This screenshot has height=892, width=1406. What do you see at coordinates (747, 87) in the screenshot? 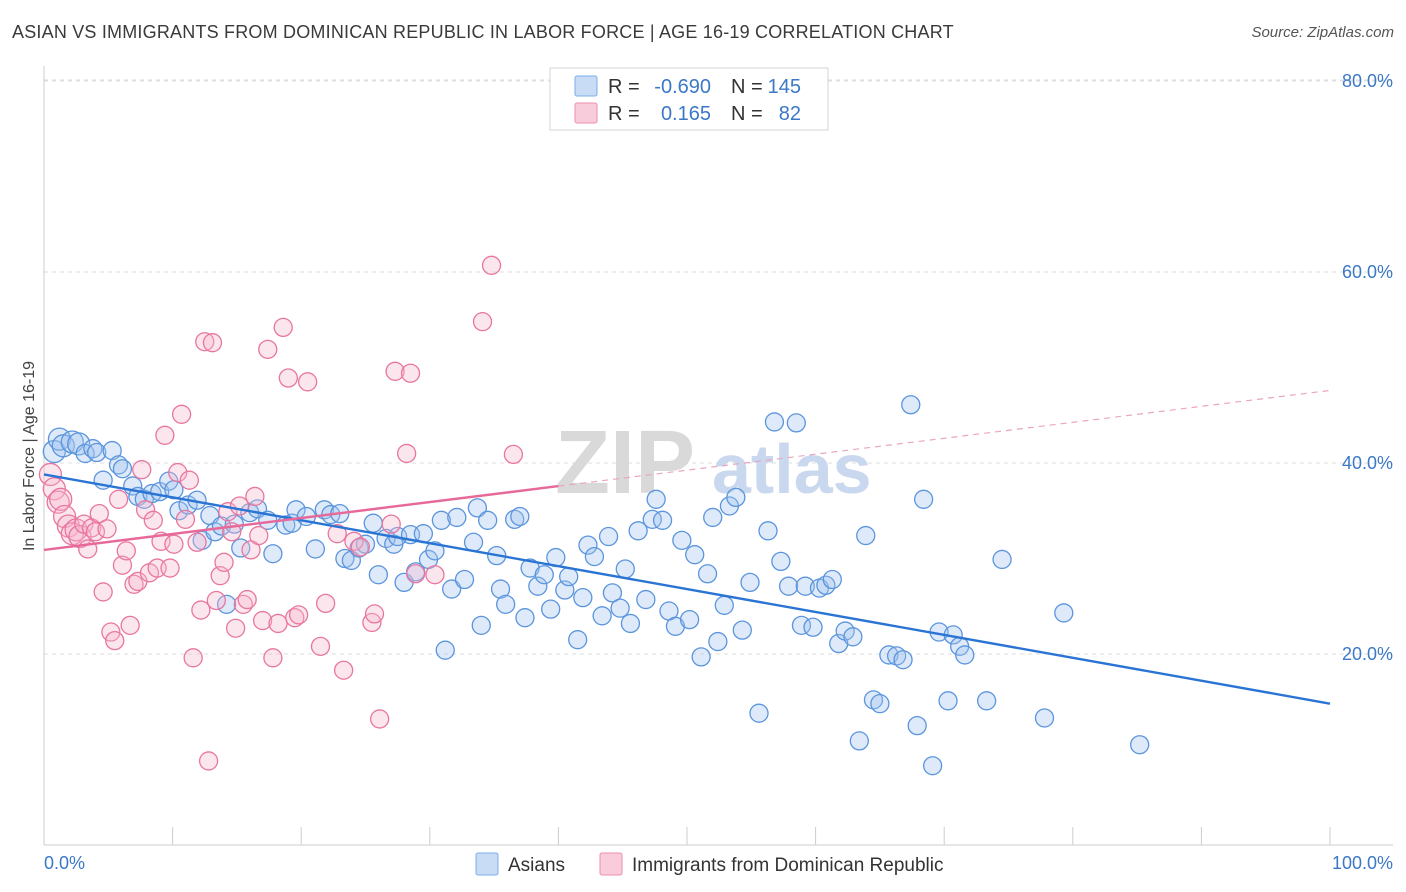
I see `legend-n-label-asians: N =` at bounding box center [747, 87].